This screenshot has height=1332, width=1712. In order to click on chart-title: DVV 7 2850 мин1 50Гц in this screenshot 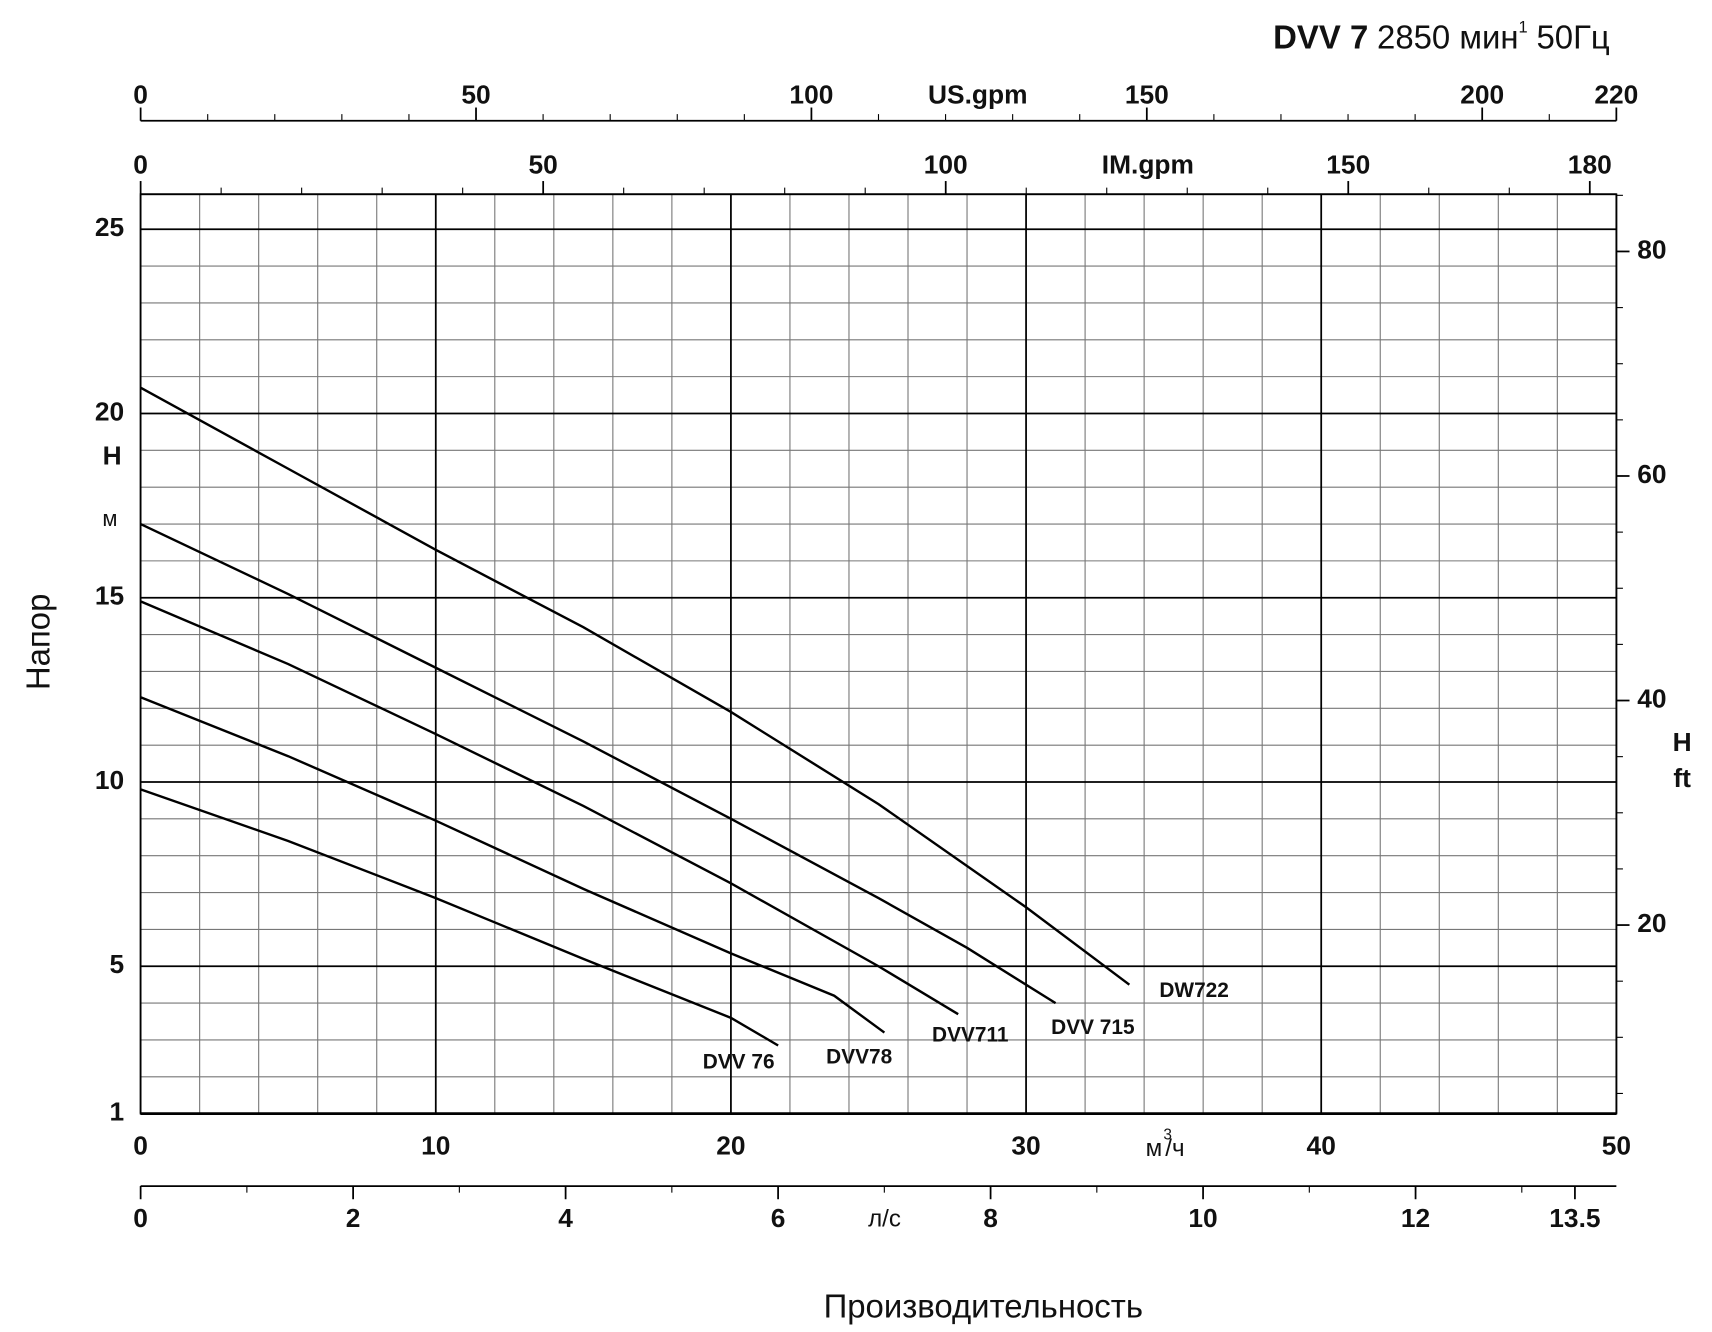, I will do `click(1441, 36)`.